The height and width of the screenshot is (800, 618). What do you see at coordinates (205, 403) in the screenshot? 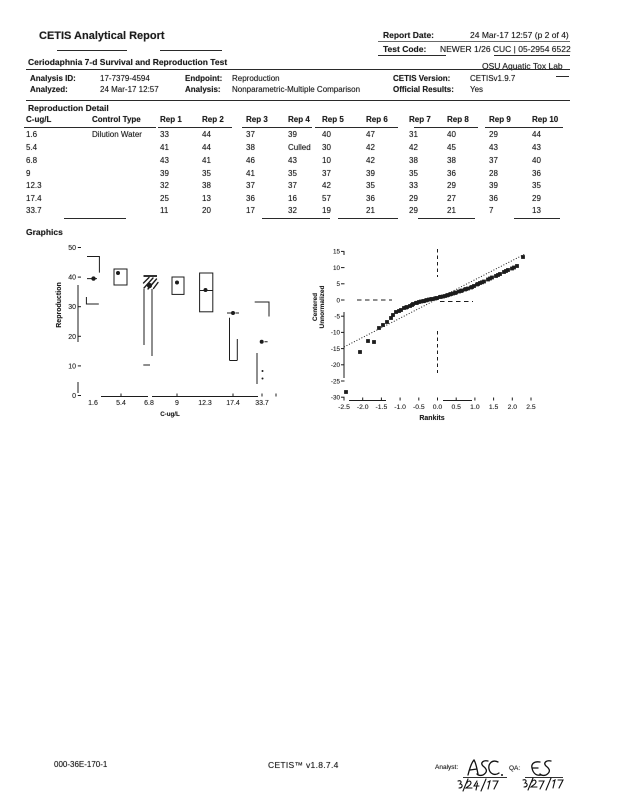
I see `svg-text: 12.3` at bounding box center [205, 403].